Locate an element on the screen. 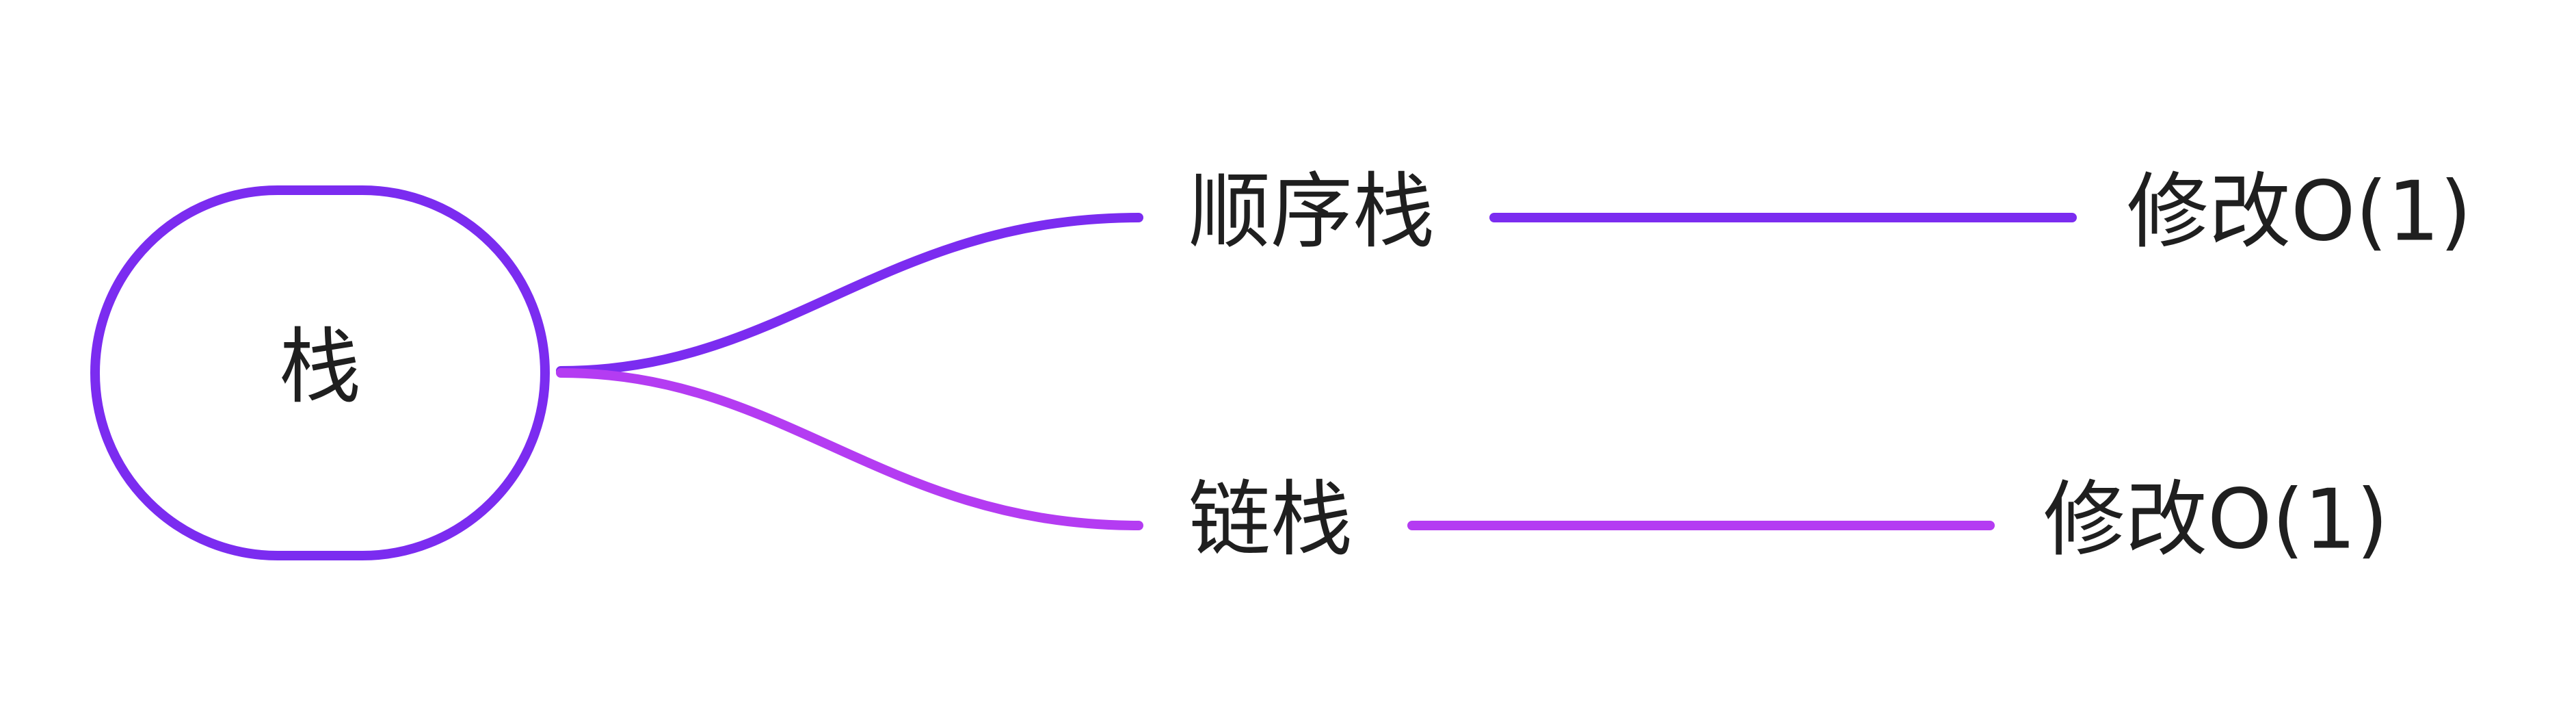  leaf-label-sequential-stack: 修改O(1) is located at coordinates (2299, 212).